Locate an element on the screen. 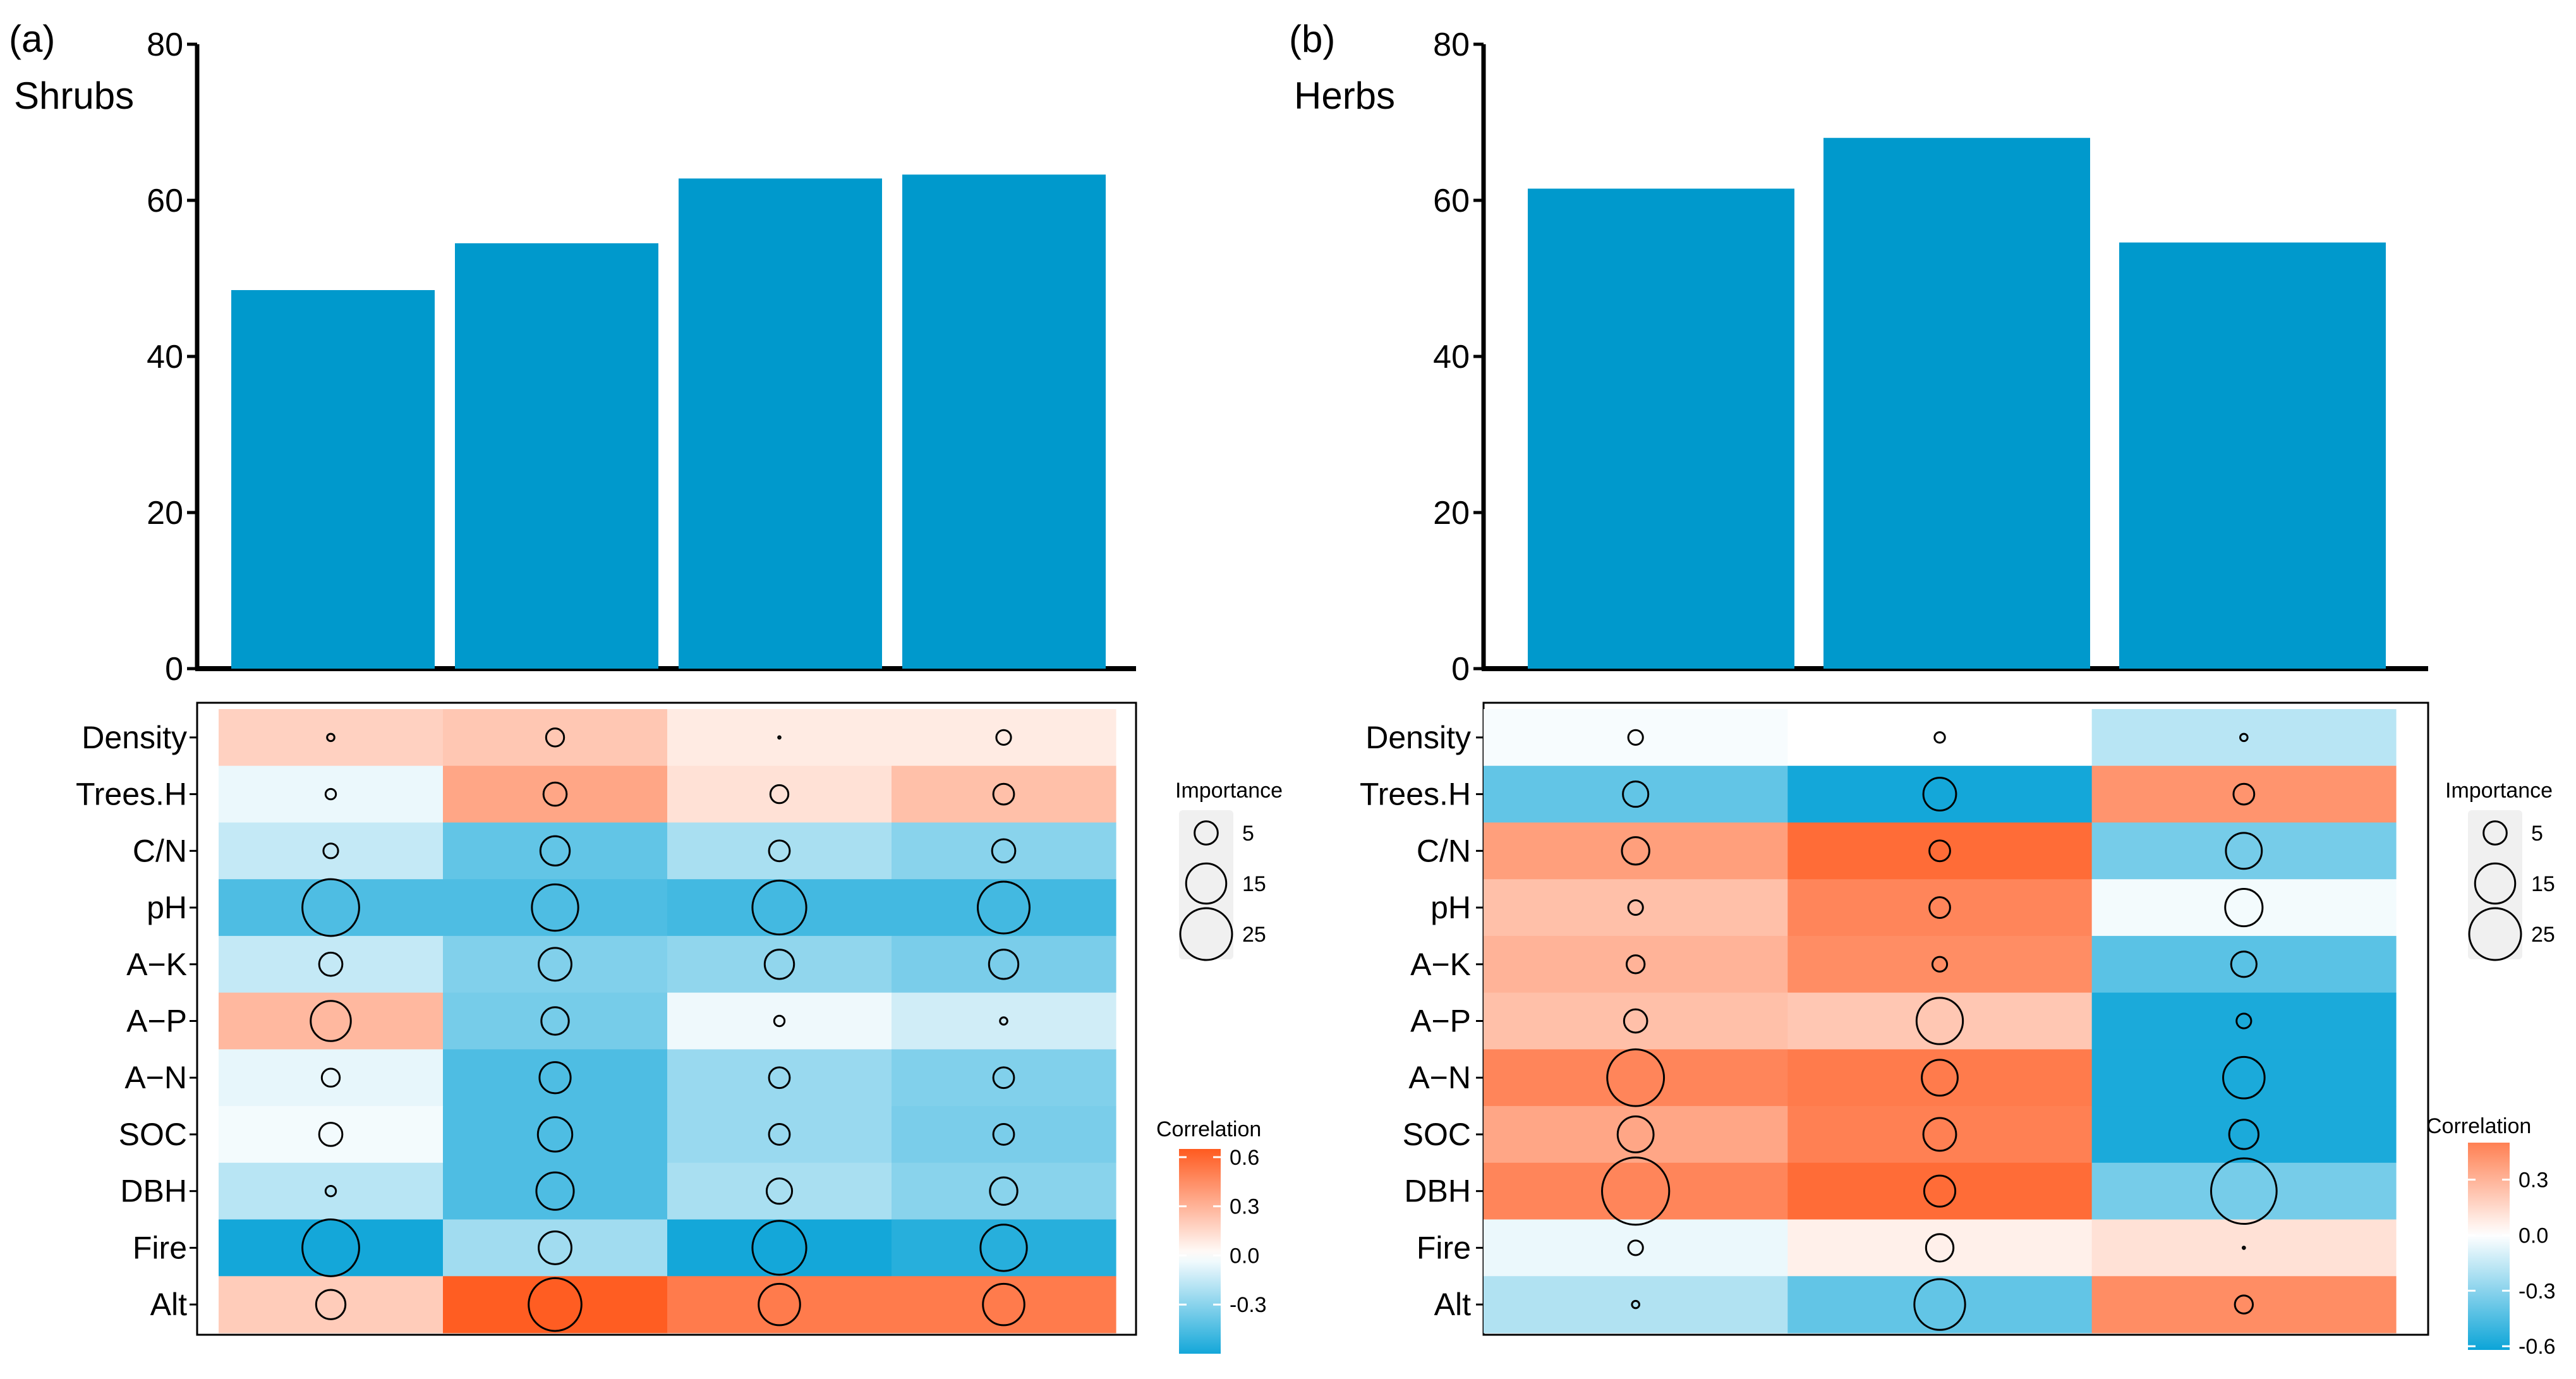  row-label: pH is located at coordinates (1450, 907).